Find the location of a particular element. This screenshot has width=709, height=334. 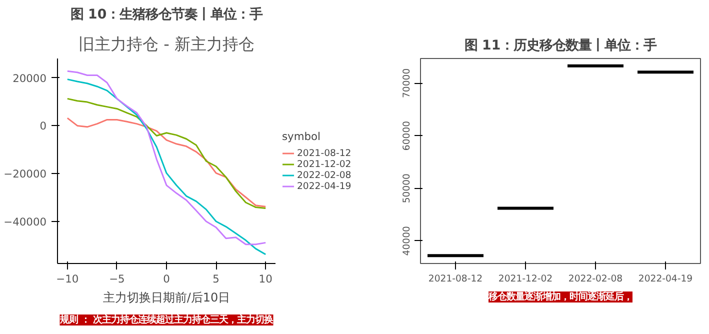

y-tick-label: 60000 is located at coordinates (407, 135).